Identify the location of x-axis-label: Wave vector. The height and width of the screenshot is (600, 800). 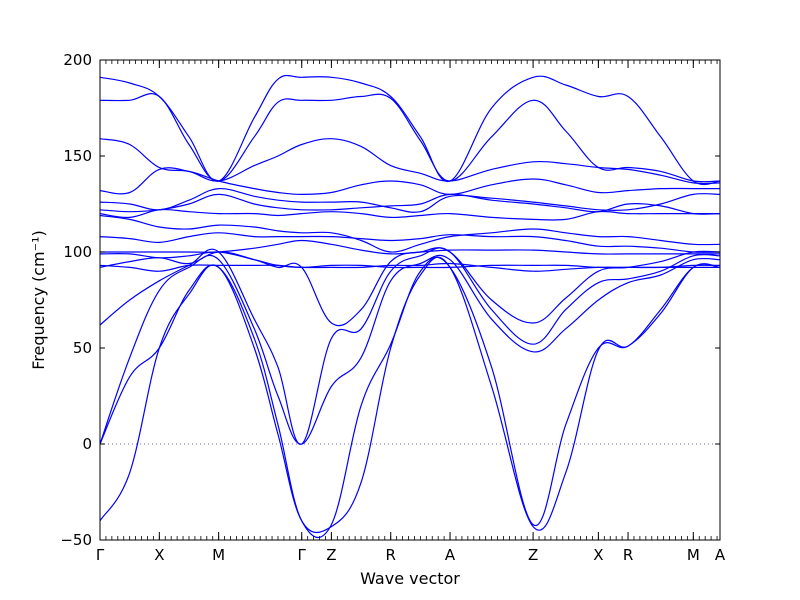
(410, 578).